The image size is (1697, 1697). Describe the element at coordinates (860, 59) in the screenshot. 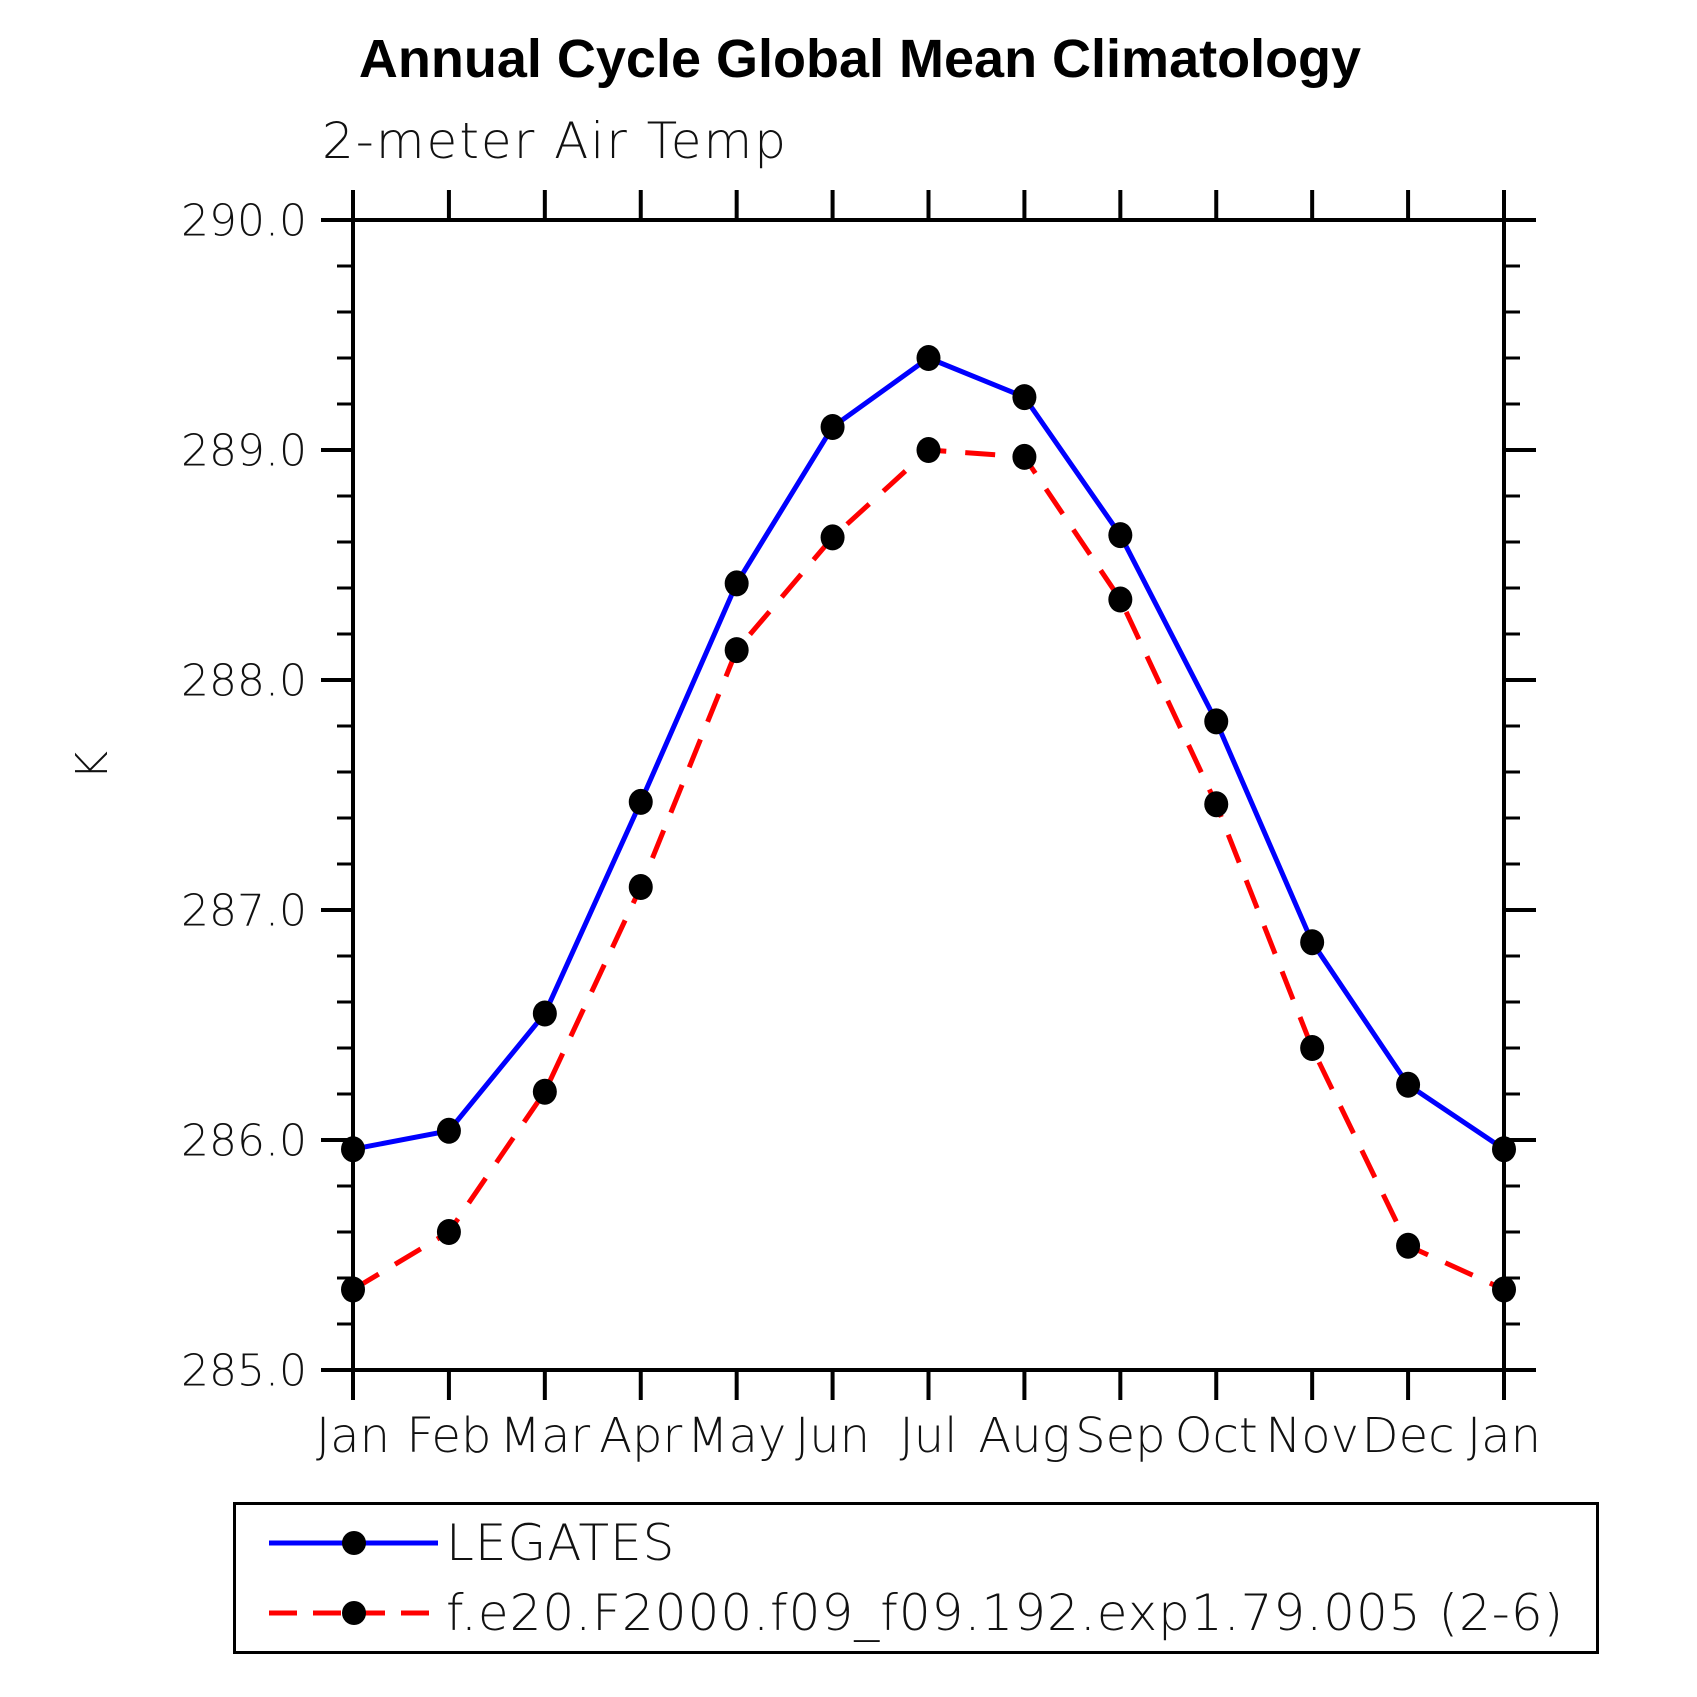

I see `chart-title: Annual Cycle Global Mean Climatology` at that location.